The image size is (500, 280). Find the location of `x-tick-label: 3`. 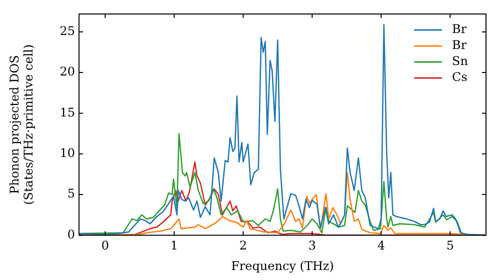

x-tick-label: 3 is located at coordinates (312, 245).